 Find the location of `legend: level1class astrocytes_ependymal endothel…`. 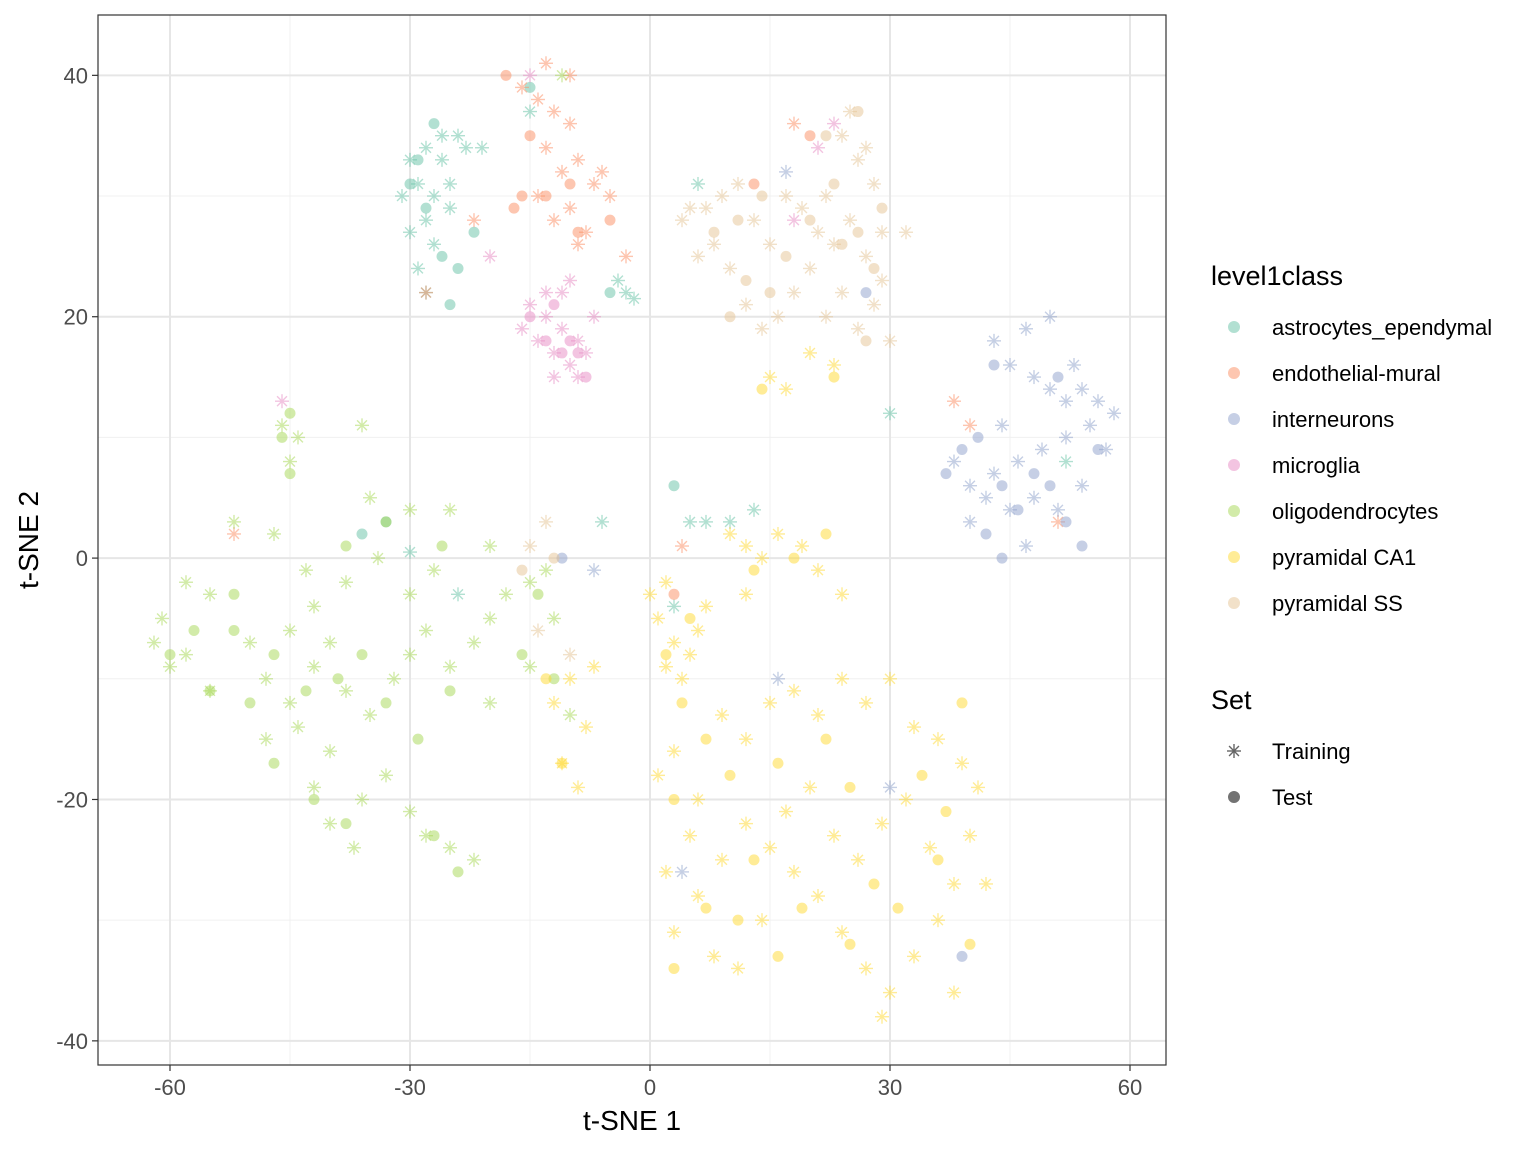

legend: level1class astrocytes_ependymal endothel… is located at coordinates (1351, 535).